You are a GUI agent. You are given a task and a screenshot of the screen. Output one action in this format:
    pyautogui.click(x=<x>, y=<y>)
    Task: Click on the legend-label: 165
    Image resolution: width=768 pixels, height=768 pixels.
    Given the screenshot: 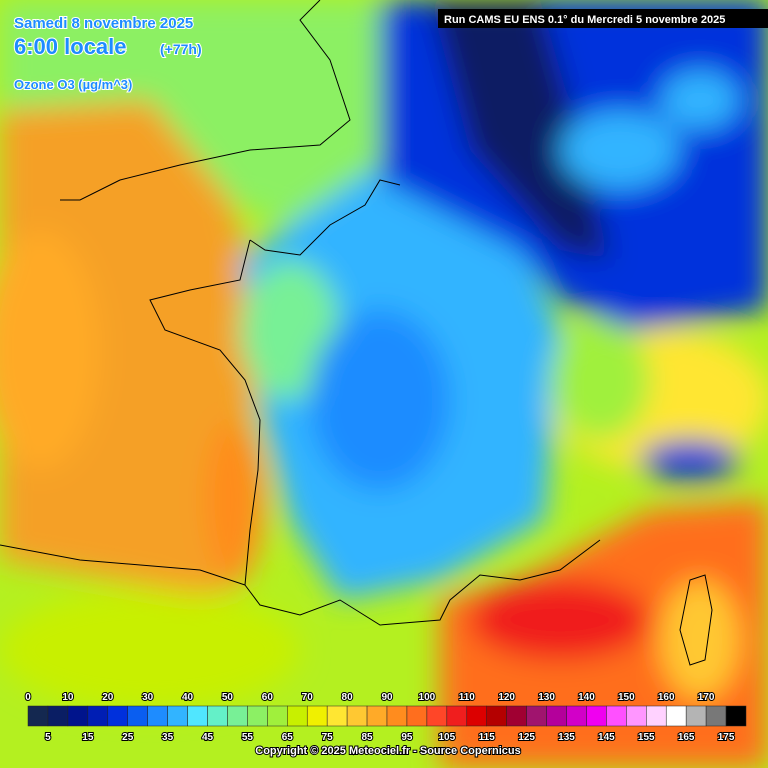 What is the action you would take?
    pyautogui.click(x=686, y=737)
    